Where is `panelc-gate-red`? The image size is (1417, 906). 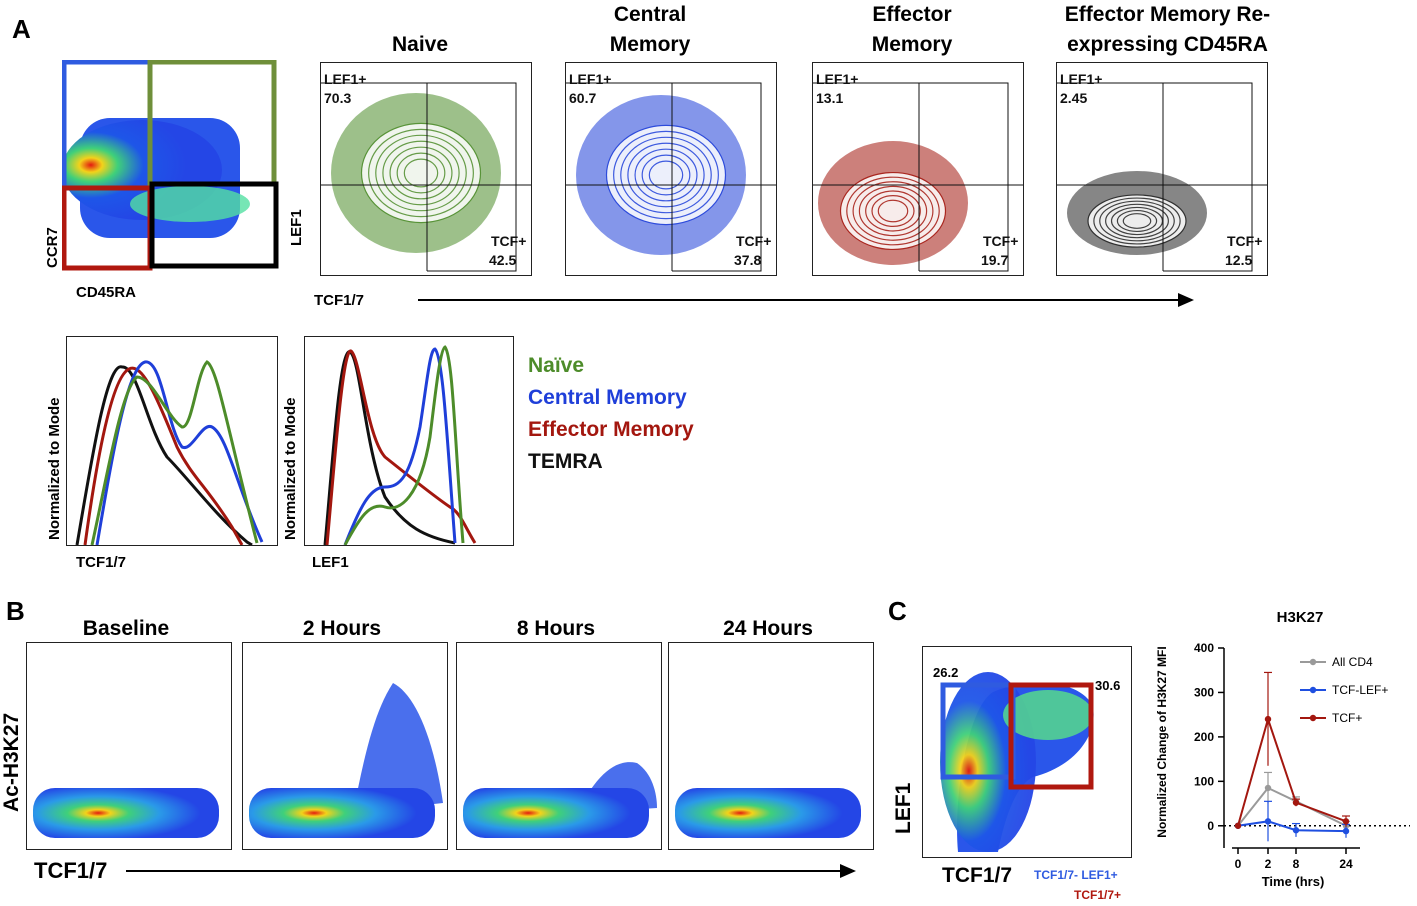 panelc-gate-red is located at coordinates (1051, 736).